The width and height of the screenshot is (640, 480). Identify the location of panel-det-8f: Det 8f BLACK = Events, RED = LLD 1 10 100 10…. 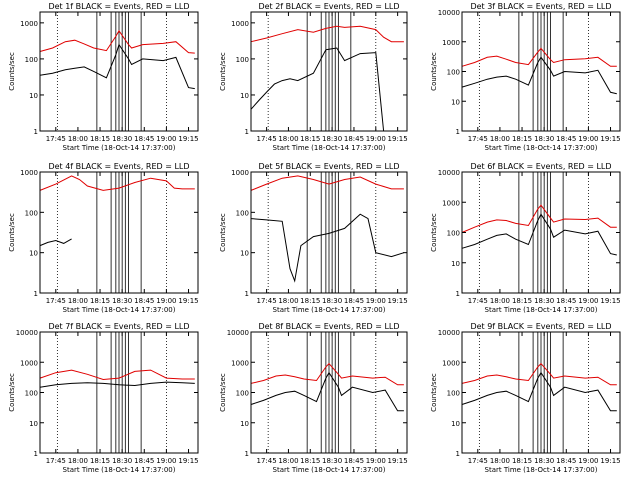
(313, 398).